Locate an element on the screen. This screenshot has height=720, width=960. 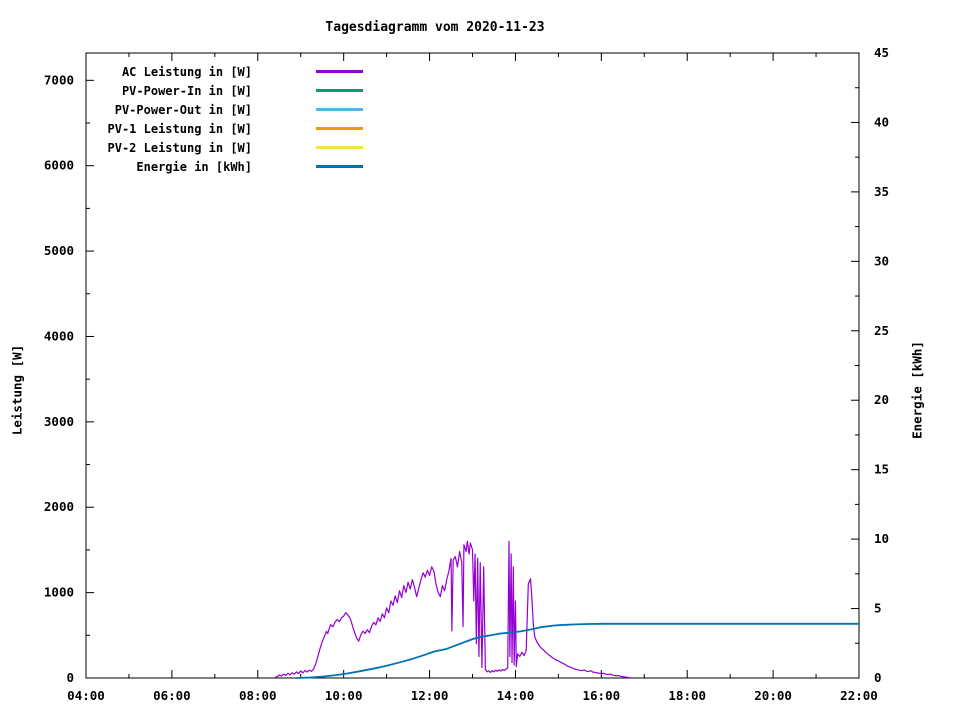
legend-item-ac-leistung: AC Leistung in [W] is located at coordinates (226, 71).